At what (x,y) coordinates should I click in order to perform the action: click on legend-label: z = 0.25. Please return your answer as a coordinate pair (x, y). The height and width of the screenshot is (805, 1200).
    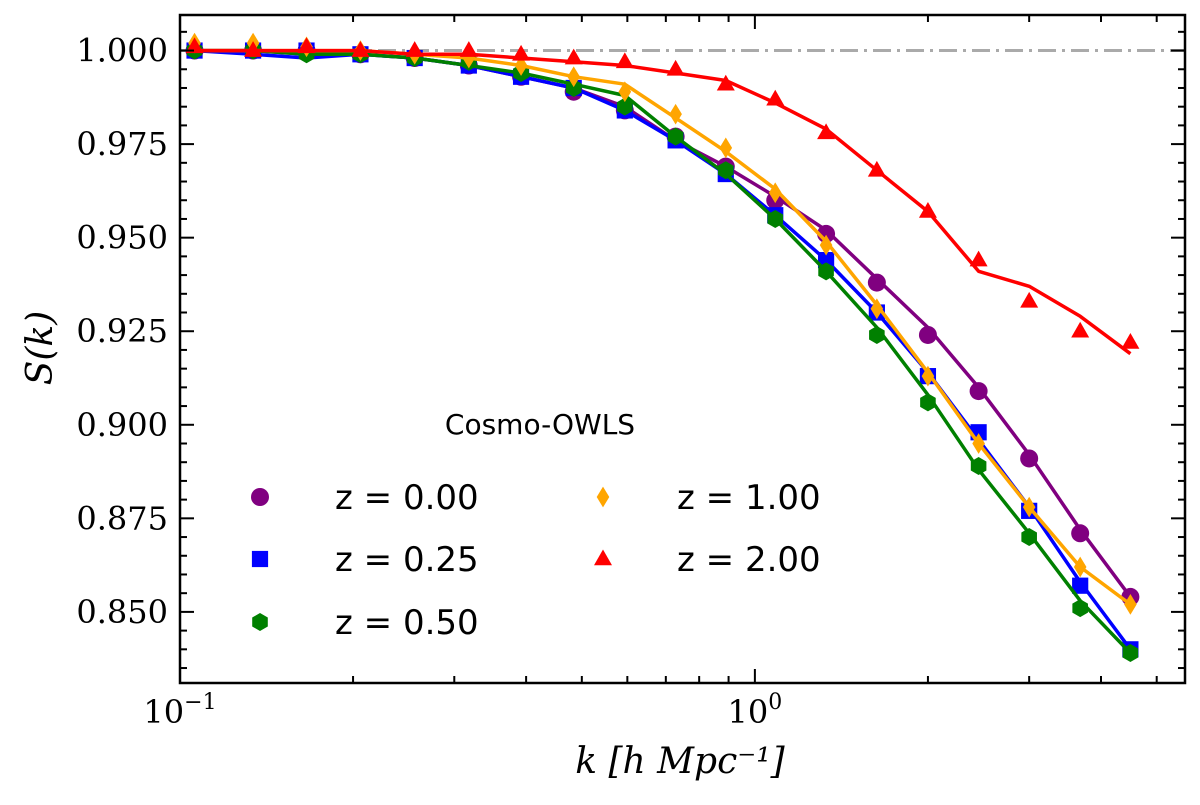
    Looking at the image, I should click on (407, 560).